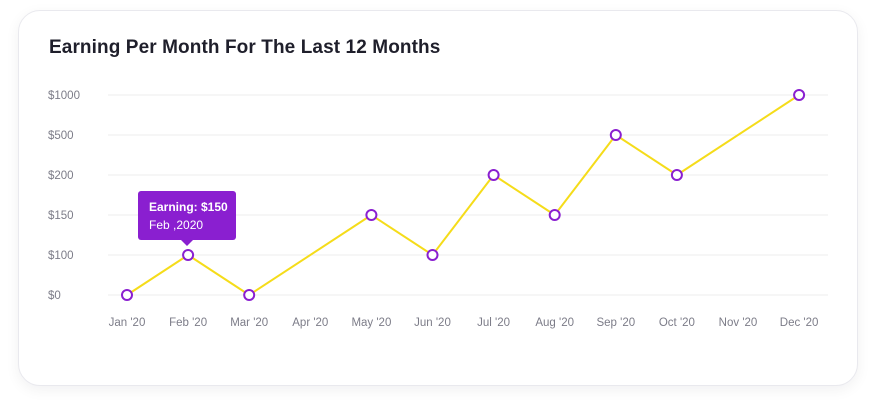 This screenshot has height=414, width=876. Describe the element at coordinates (61, 216) in the screenshot. I see `y-tick-label: $150` at that location.